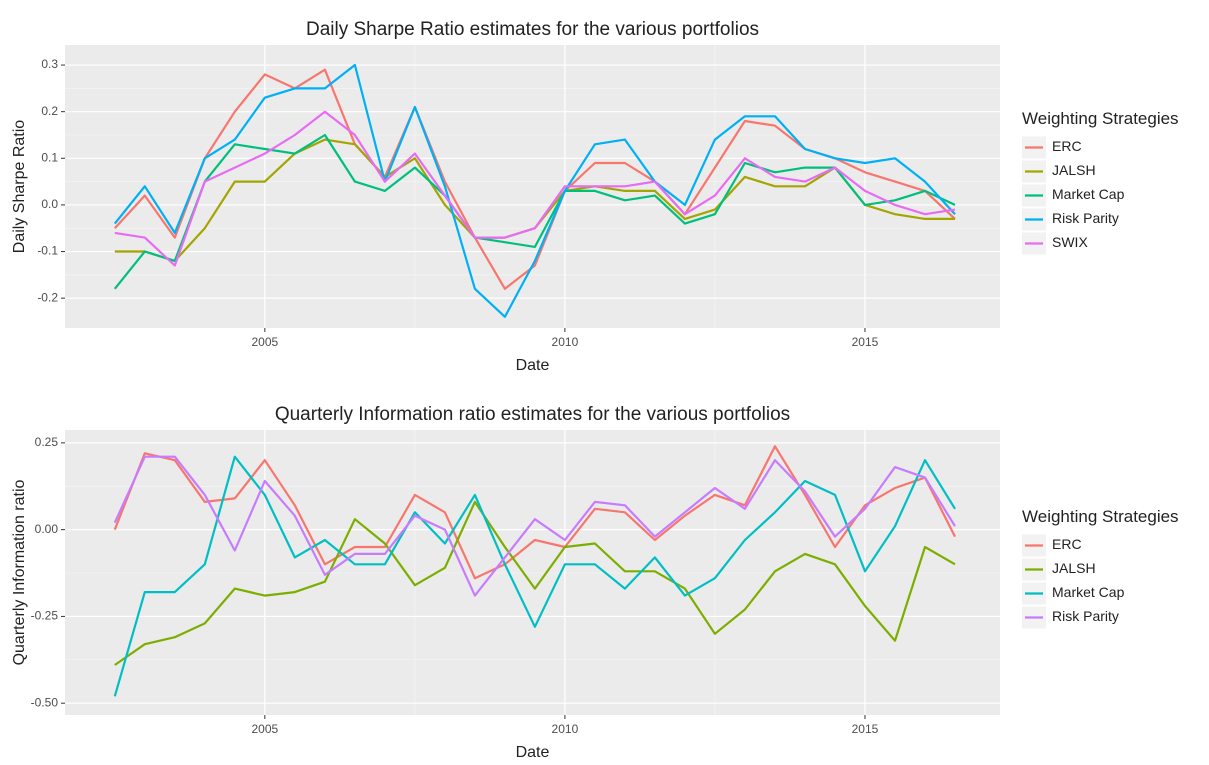 The image size is (1209, 765). I want to click on y-tick-label: 0.25, so click(47, 442).